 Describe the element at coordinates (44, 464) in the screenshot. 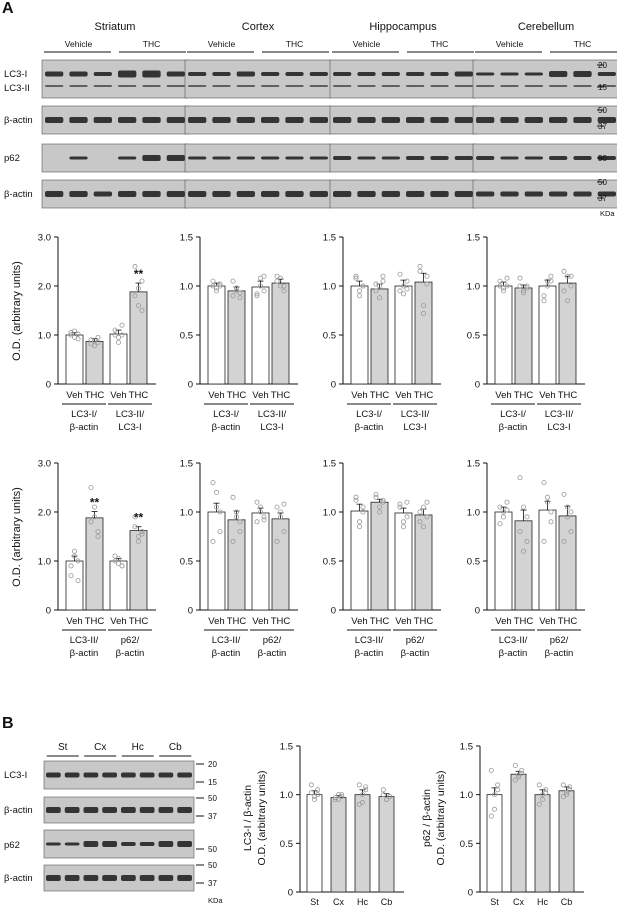

I see `y-tick-label: 3.0` at that location.